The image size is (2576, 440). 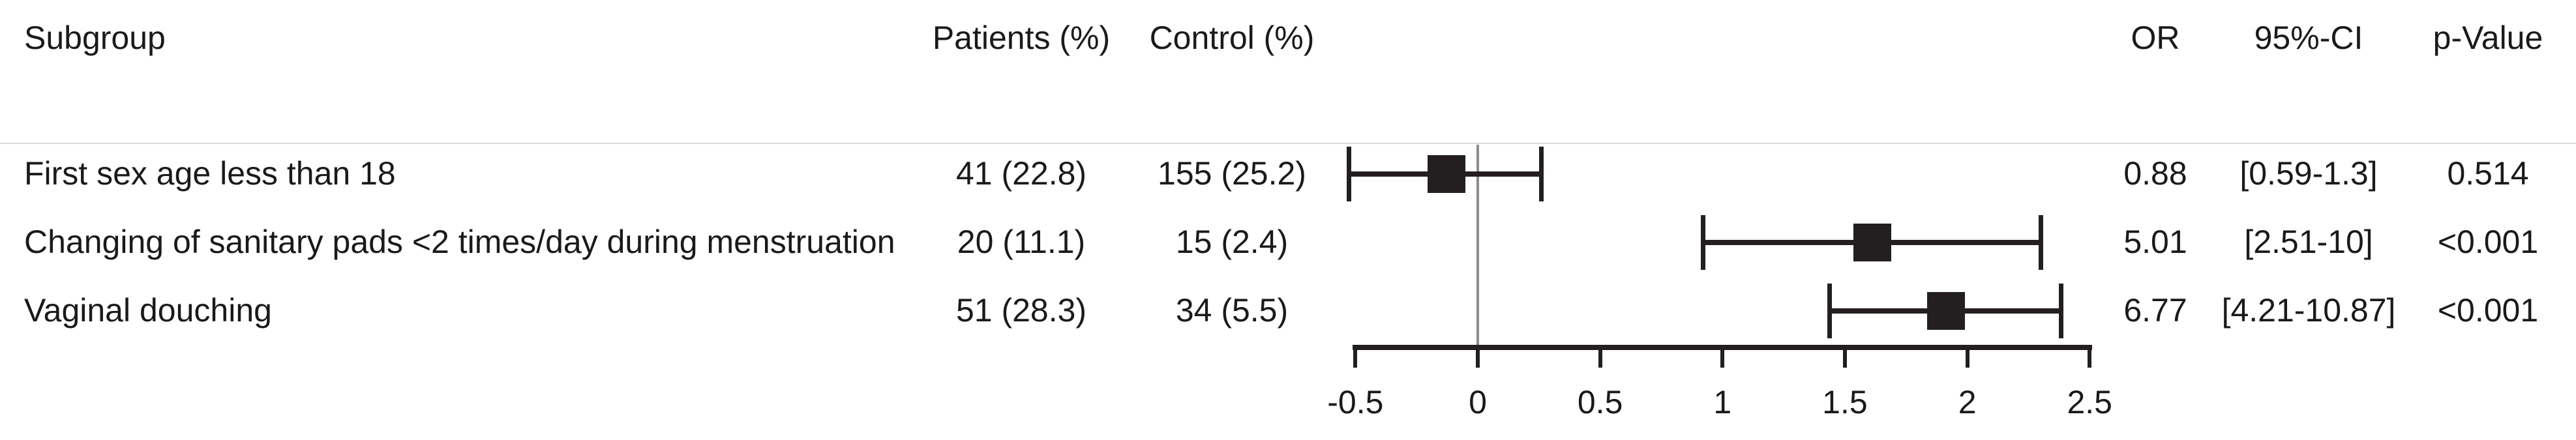 I want to click on column-header-patients: Patients (%), so click(x=1021, y=38).